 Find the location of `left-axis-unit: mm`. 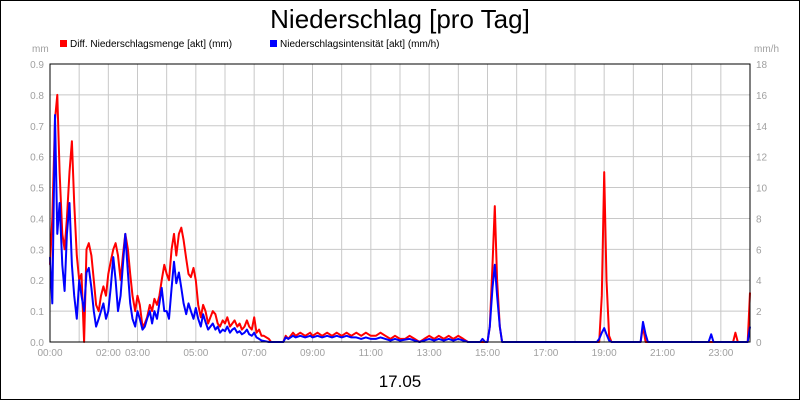

left-axis-unit: mm is located at coordinates (40, 49).